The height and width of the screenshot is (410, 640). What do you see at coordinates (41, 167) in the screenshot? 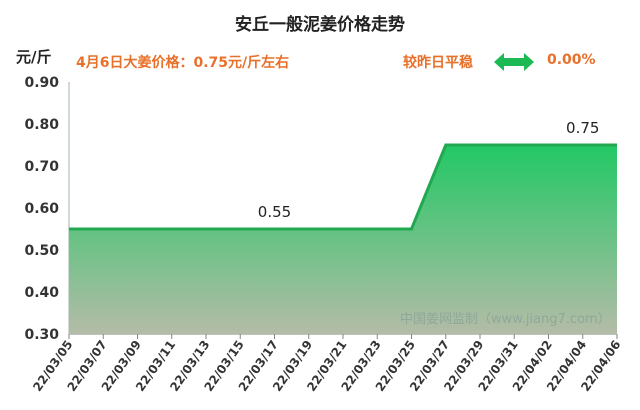
I see `y-tick-label: 0.70` at bounding box center [41, 167].